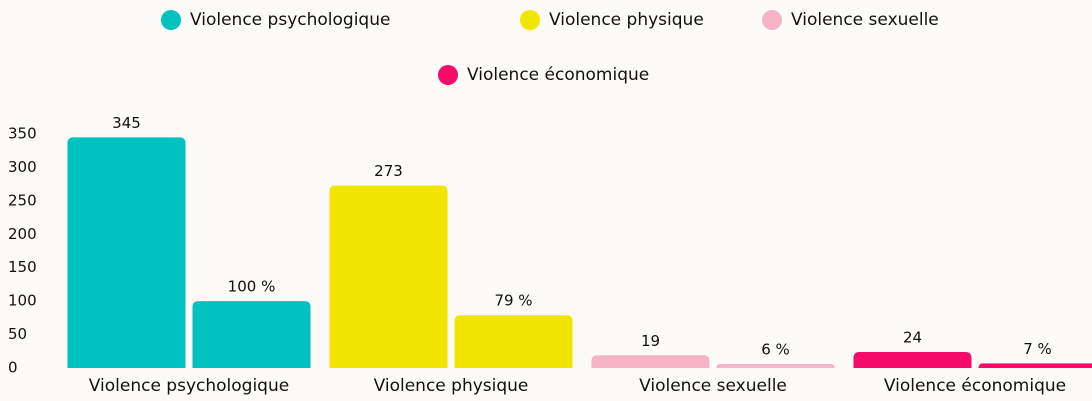 Image resolution: width=1092 pixels, height=401 pixels. Describe the element at coordinates (252, 287) in the screenshot. I see `value-label: 100 %` at that location.